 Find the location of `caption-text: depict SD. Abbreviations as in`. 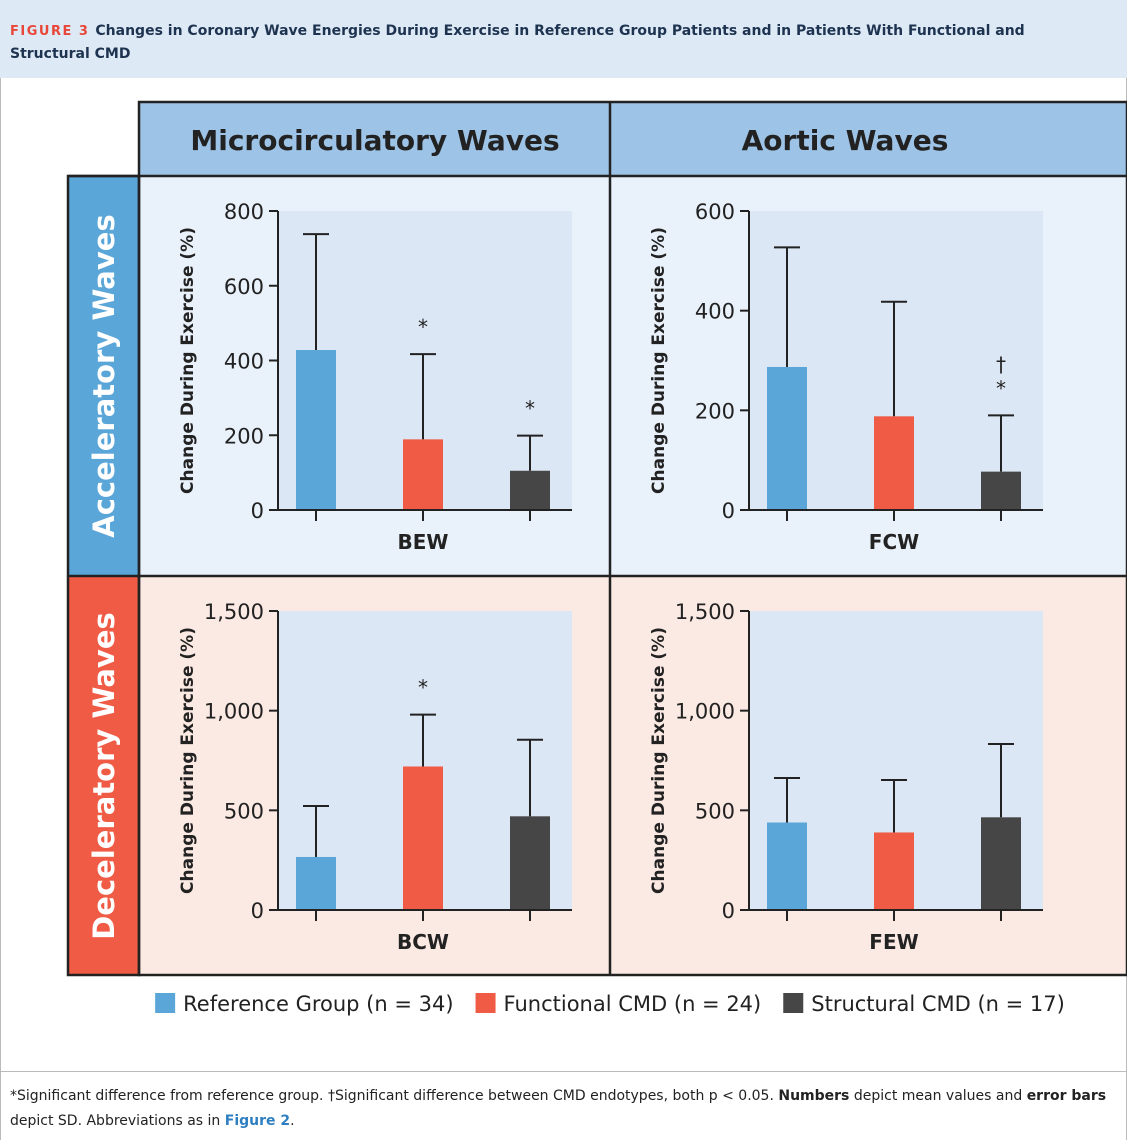

caption-text: depict SD. Abbreviations as in is located at coordinates (117, 1121).